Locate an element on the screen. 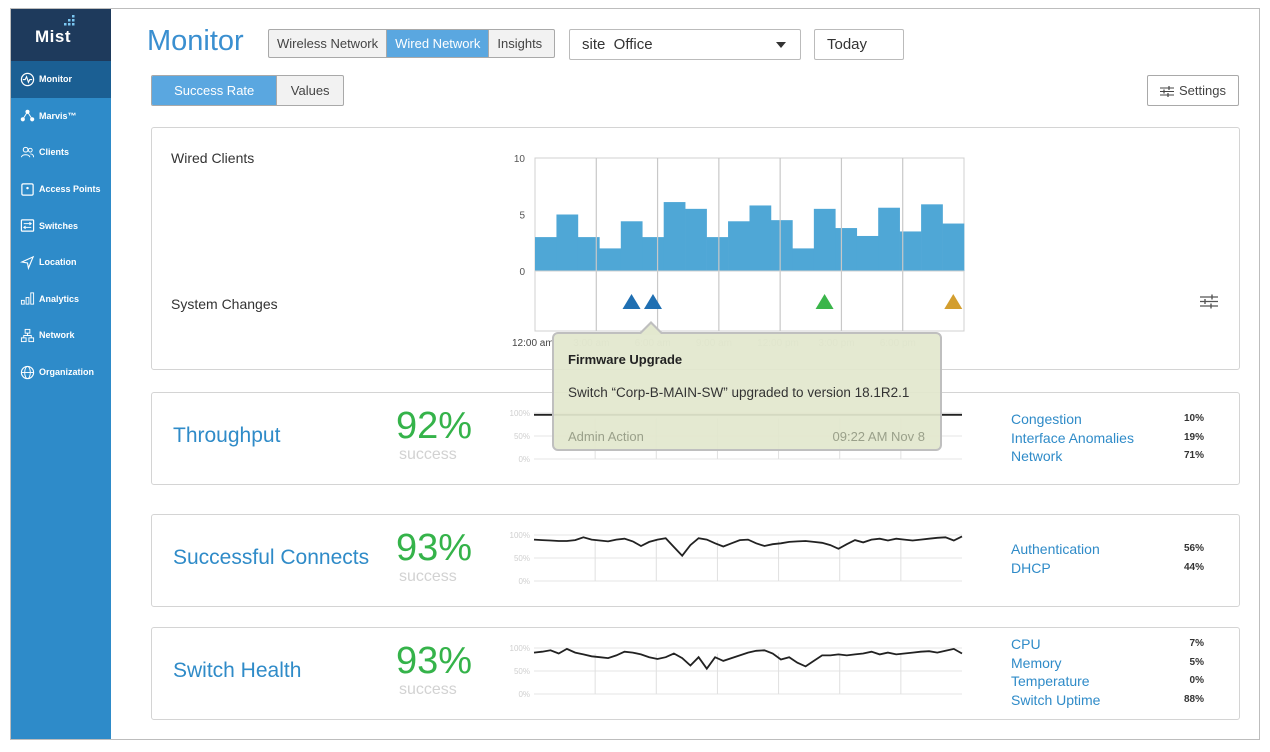 Image resolution: width=1270 pixels, height=752 pixels. sidebar-item-switches: Switches is located at coordinates (61, 225).